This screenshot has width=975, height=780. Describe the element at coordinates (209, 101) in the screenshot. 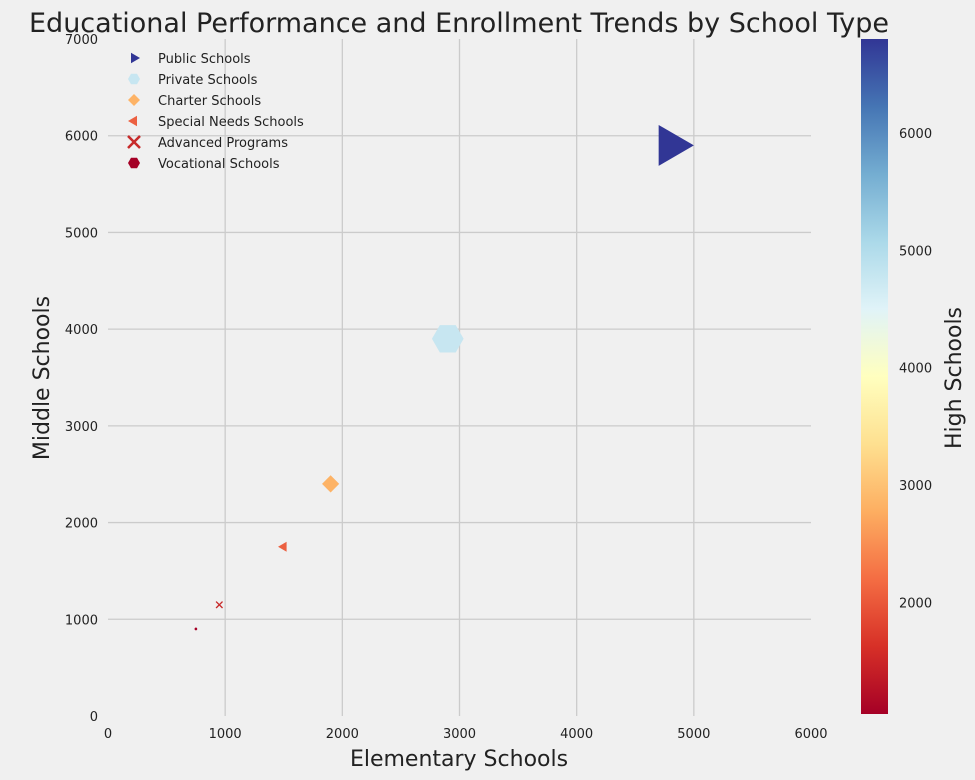

I see `legend-label: Charter Schools` at that location.